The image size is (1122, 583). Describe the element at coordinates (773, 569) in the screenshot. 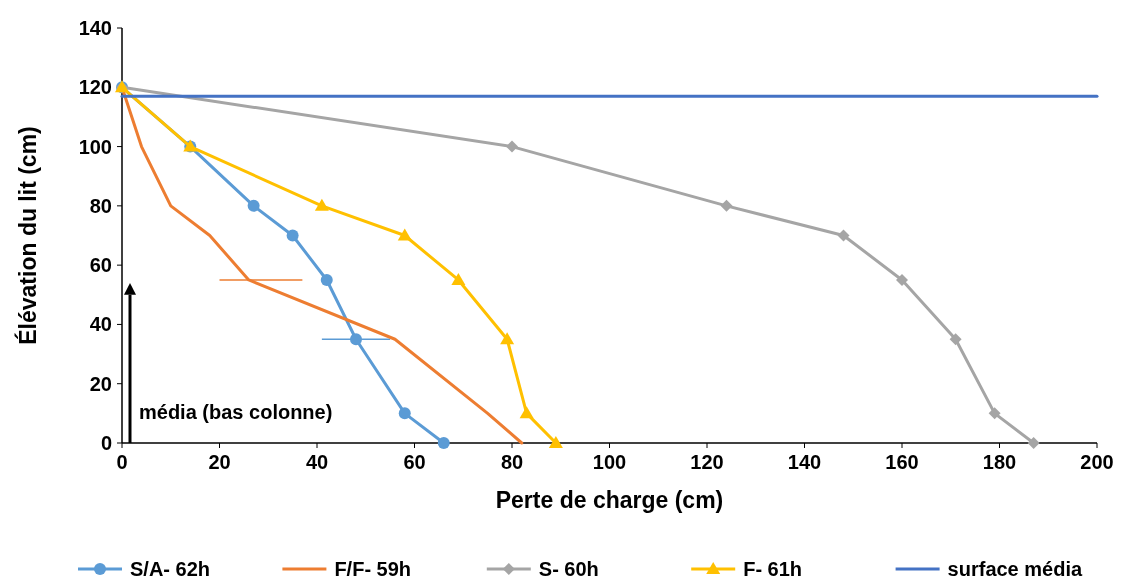

I see `legend-label: F- 61h` at that location.